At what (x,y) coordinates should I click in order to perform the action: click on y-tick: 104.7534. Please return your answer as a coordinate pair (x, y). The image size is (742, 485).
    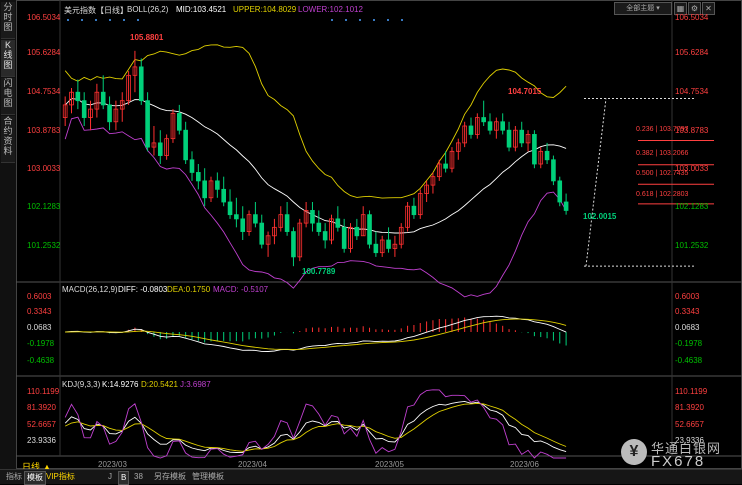
    Looking at the image, I should click on (44, 91).